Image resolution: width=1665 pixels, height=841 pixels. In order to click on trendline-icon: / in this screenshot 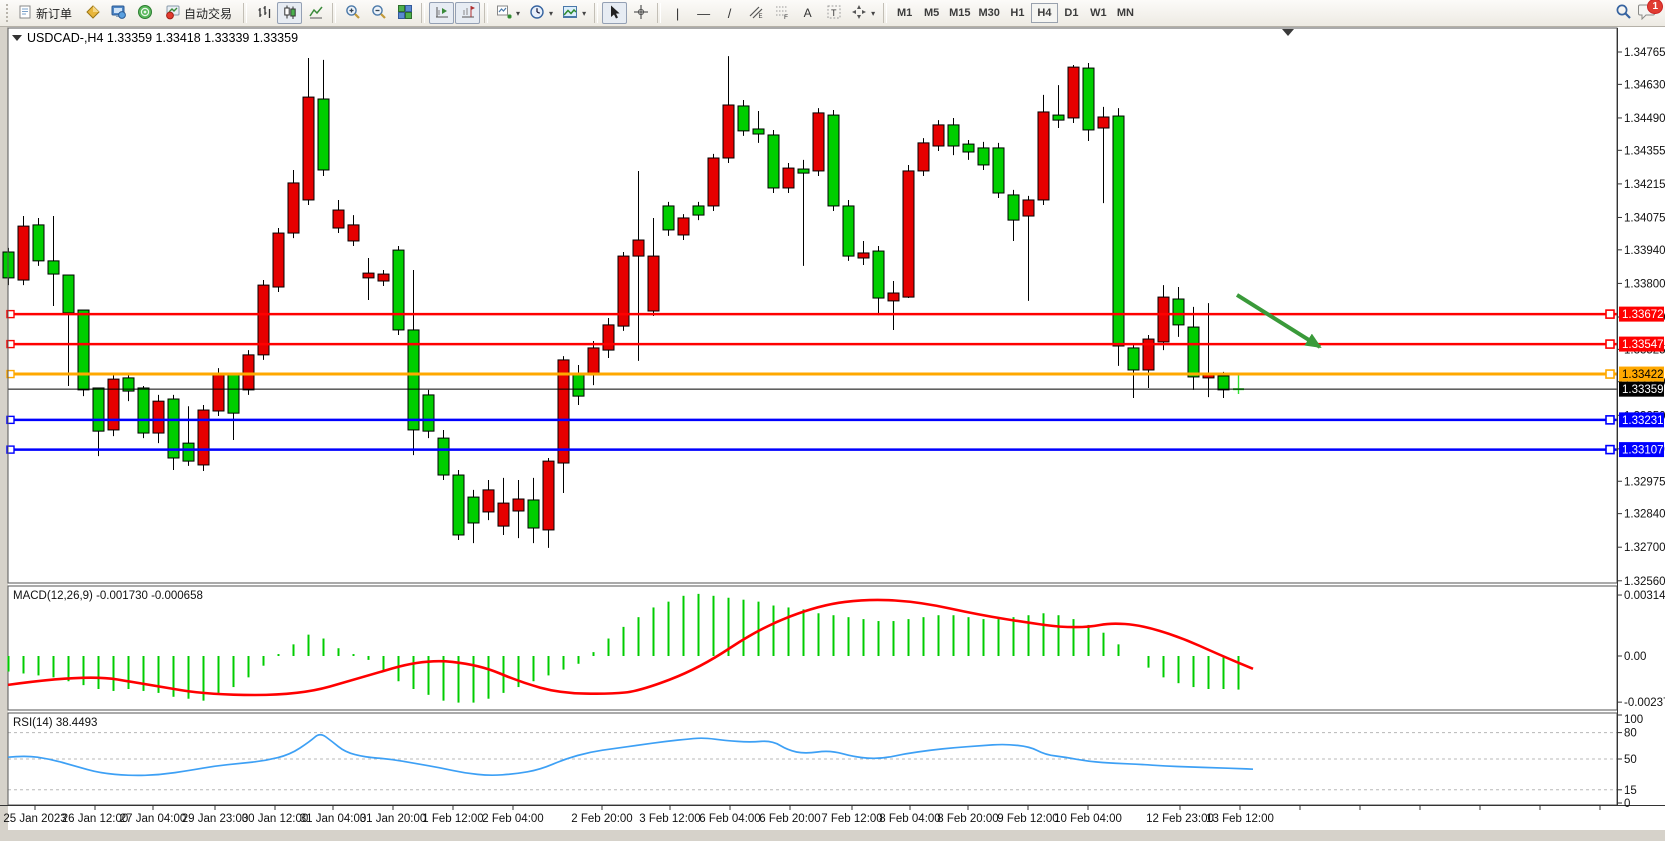, I will do `click(729, 13)`.